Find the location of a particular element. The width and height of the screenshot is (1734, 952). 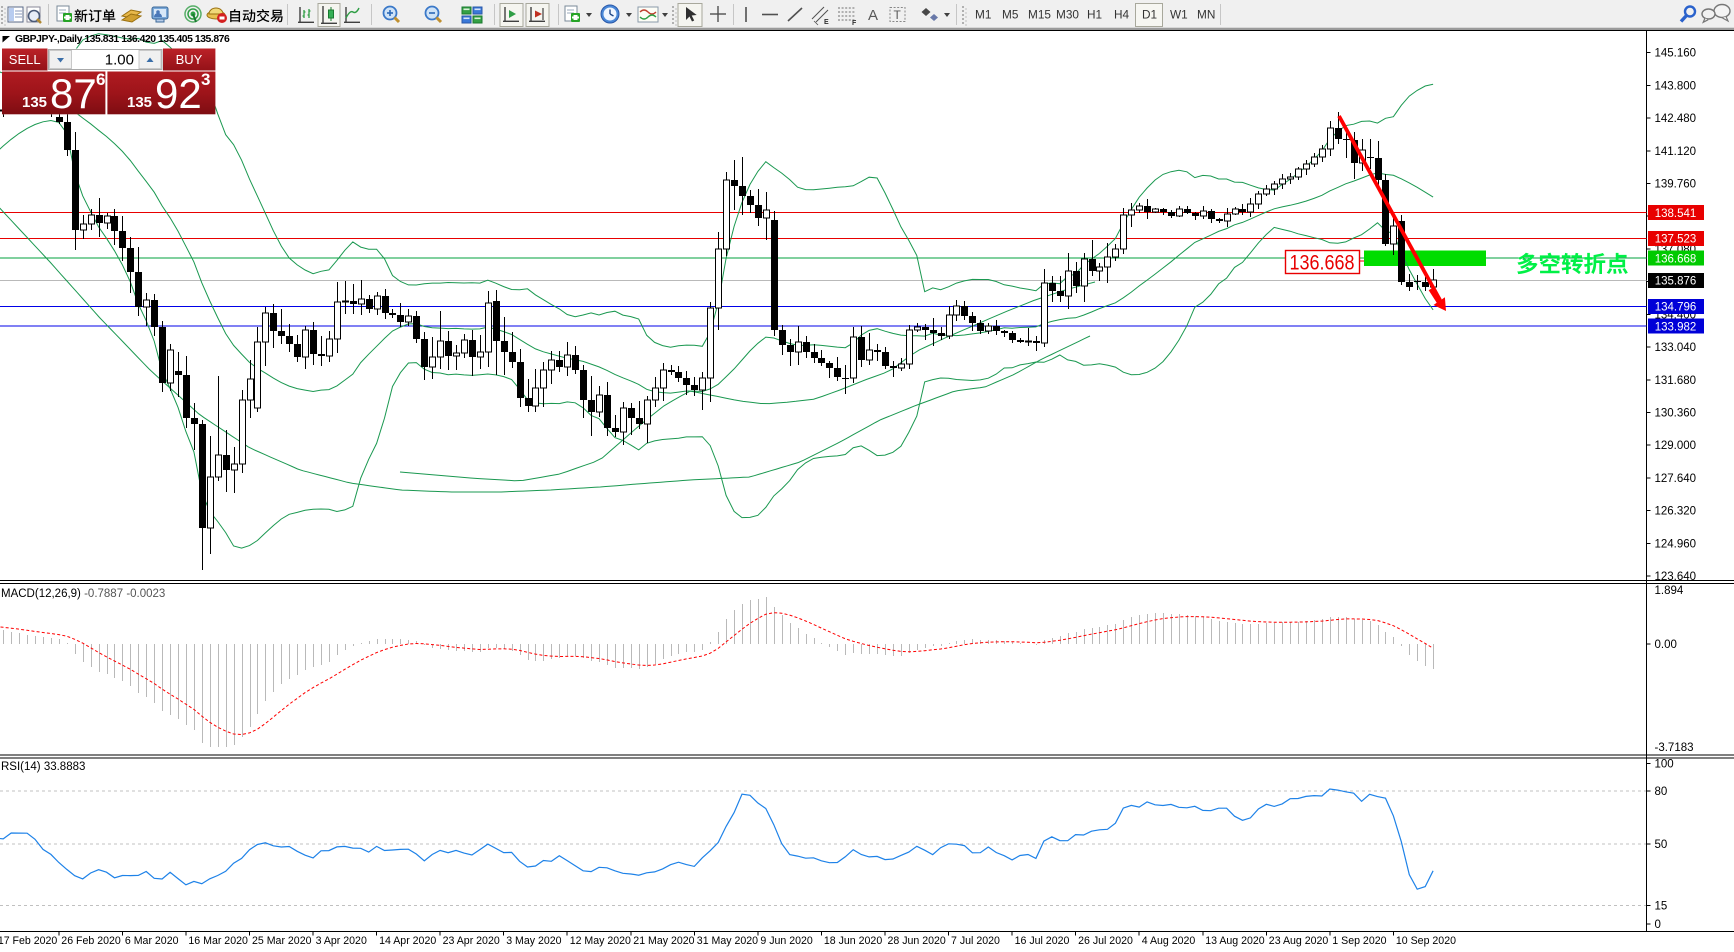

svg-text: MACD(12,26,9) -0.7887 -0.0023 is located at coordinates (83, 594).